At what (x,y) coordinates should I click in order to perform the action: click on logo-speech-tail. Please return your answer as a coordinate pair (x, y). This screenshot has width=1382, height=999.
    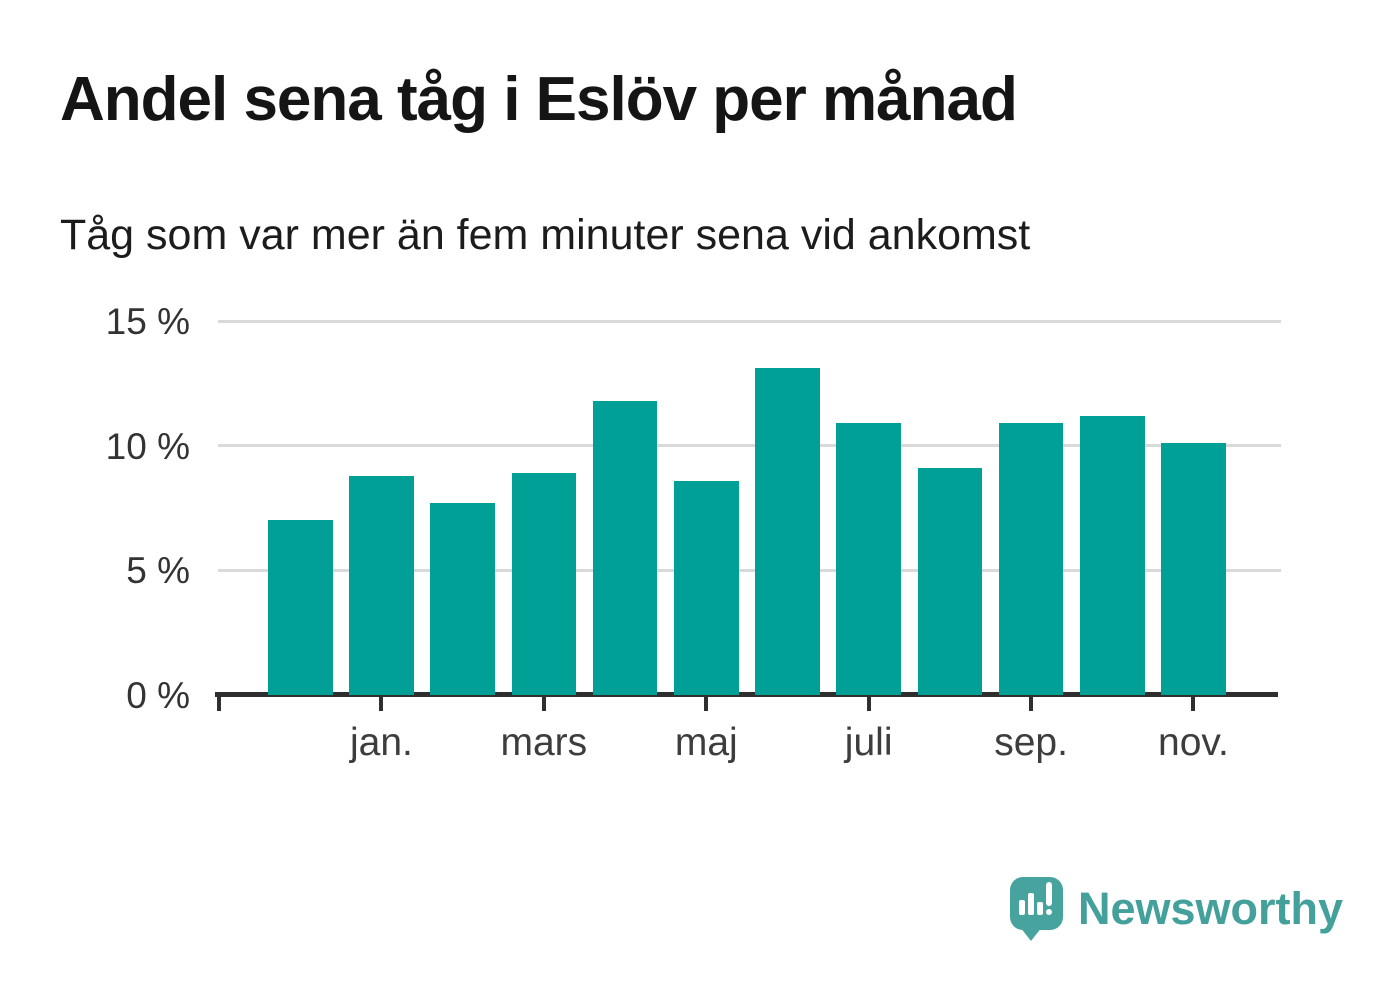
    Looking at the image, I should click on (1031, 934).